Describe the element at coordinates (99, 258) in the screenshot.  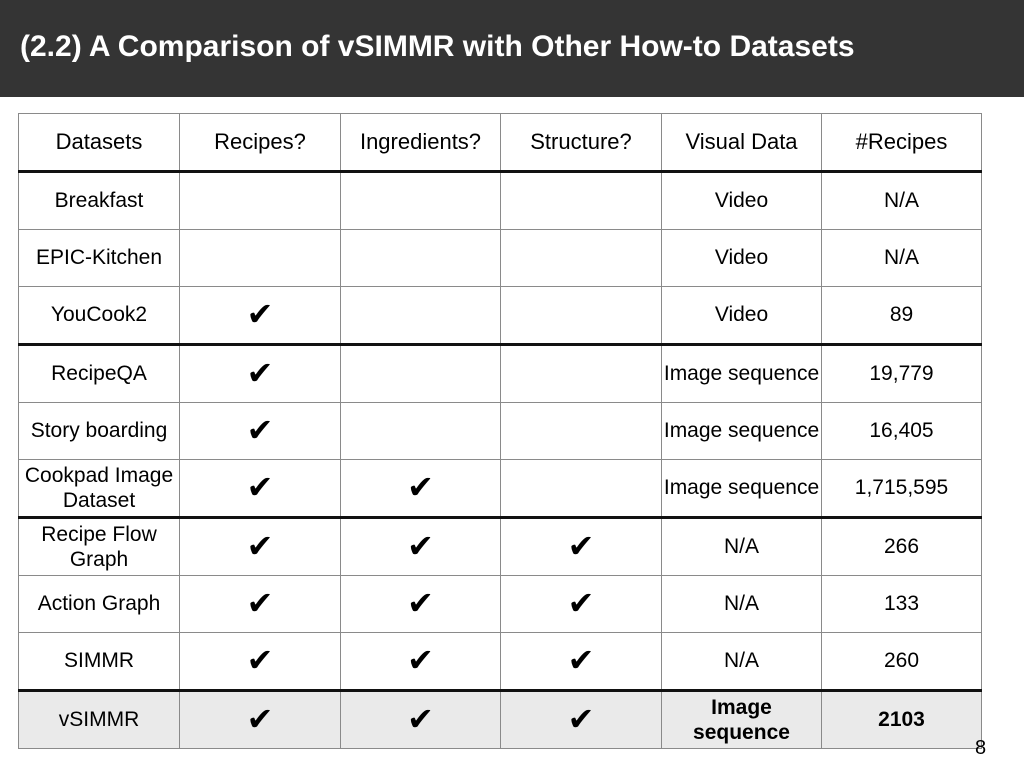
I see `dataset-name: EPIC-Kitchen` at that location.